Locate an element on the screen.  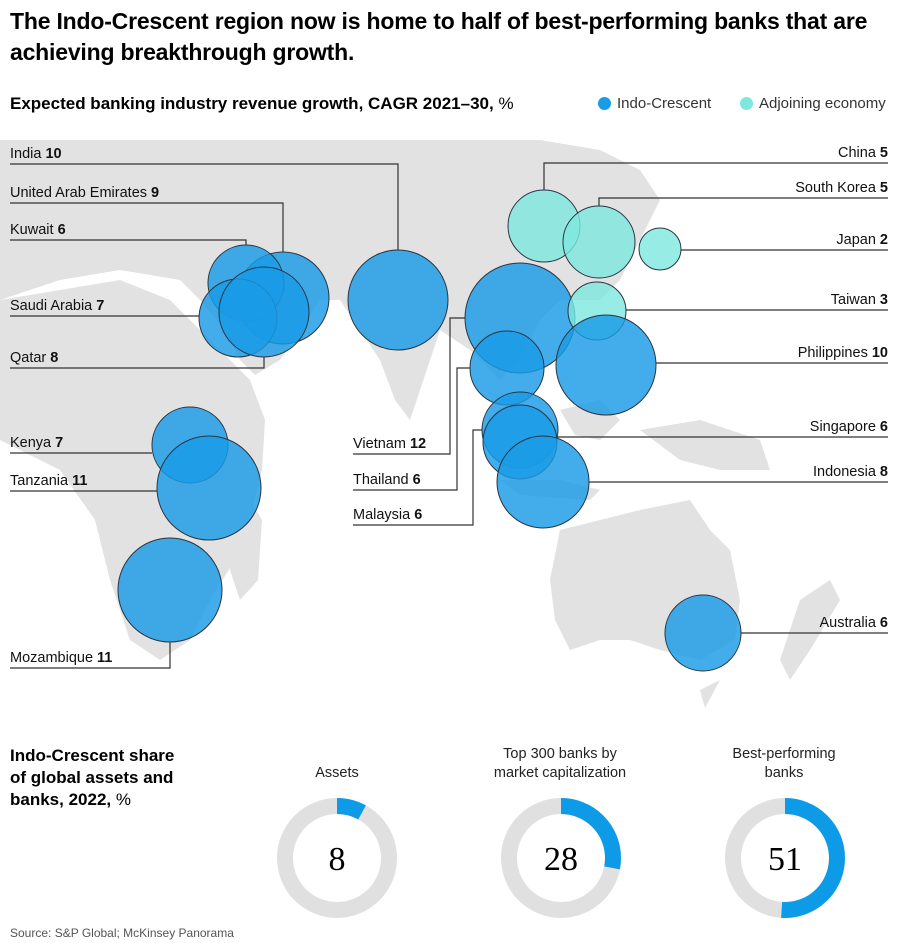
donut-2: 51 is located at coordinates (785, 858).